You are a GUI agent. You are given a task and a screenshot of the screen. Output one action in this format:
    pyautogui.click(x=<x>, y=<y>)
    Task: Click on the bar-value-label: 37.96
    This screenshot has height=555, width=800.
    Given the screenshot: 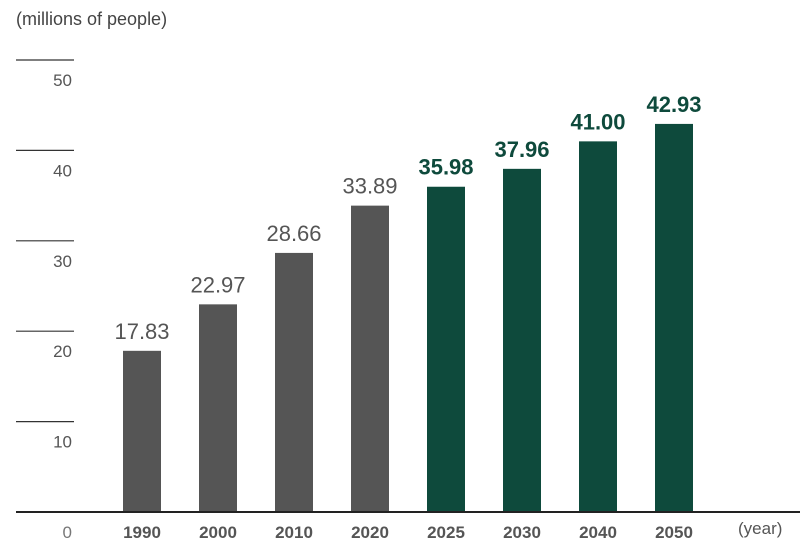 What is the action you would take?
    pyautogui.click(x=521, y=149)
    